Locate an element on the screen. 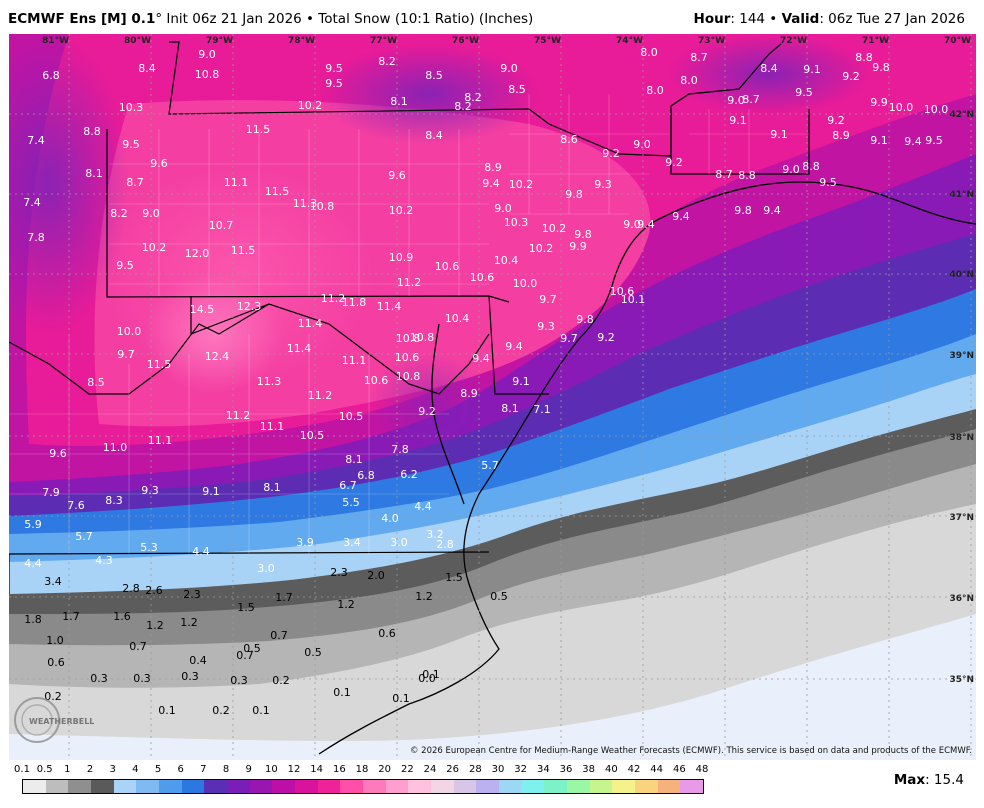 The image size is (984, 808). snow-value: 10.5 is located at coordinates (351, 416).